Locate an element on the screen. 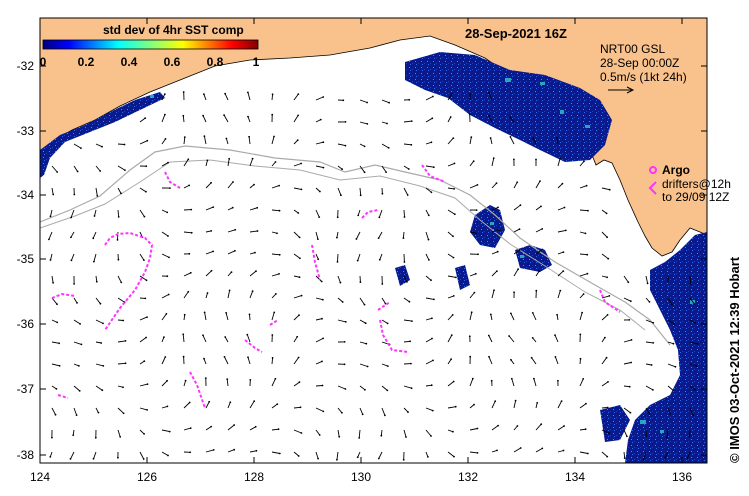 The height and width of the screenshot is (496, 749). colorbar-gradient is located at coordinates (150, 44).